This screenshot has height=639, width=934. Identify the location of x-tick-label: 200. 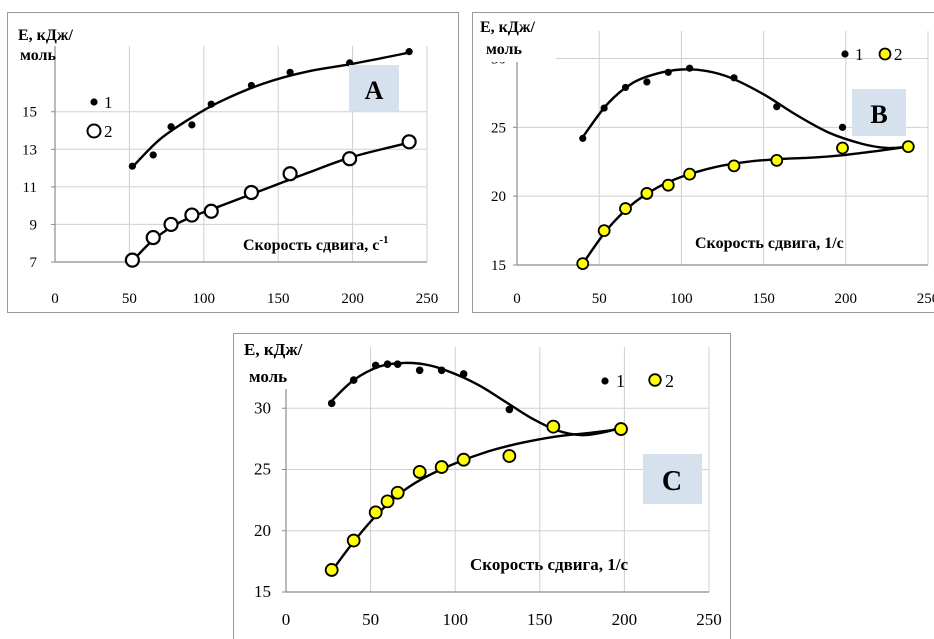
(846, 299).